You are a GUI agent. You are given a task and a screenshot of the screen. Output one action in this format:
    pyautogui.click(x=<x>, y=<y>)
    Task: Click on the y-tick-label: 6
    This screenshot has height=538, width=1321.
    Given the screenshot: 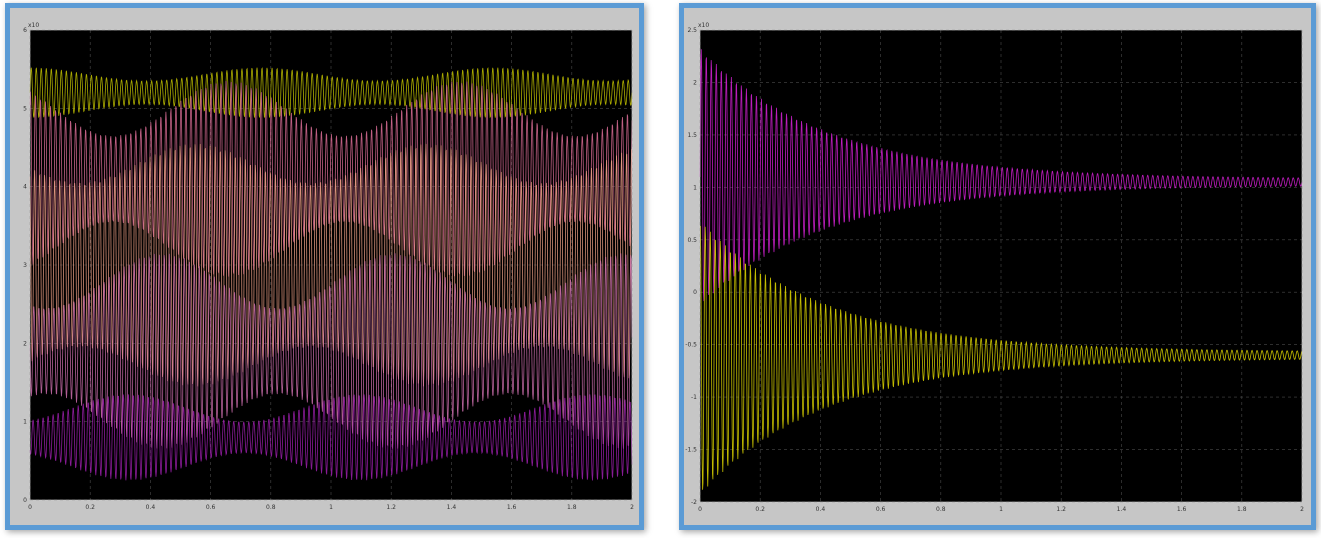 What is the action you would take?
    pyautogui.click(x=25, y=30)
    